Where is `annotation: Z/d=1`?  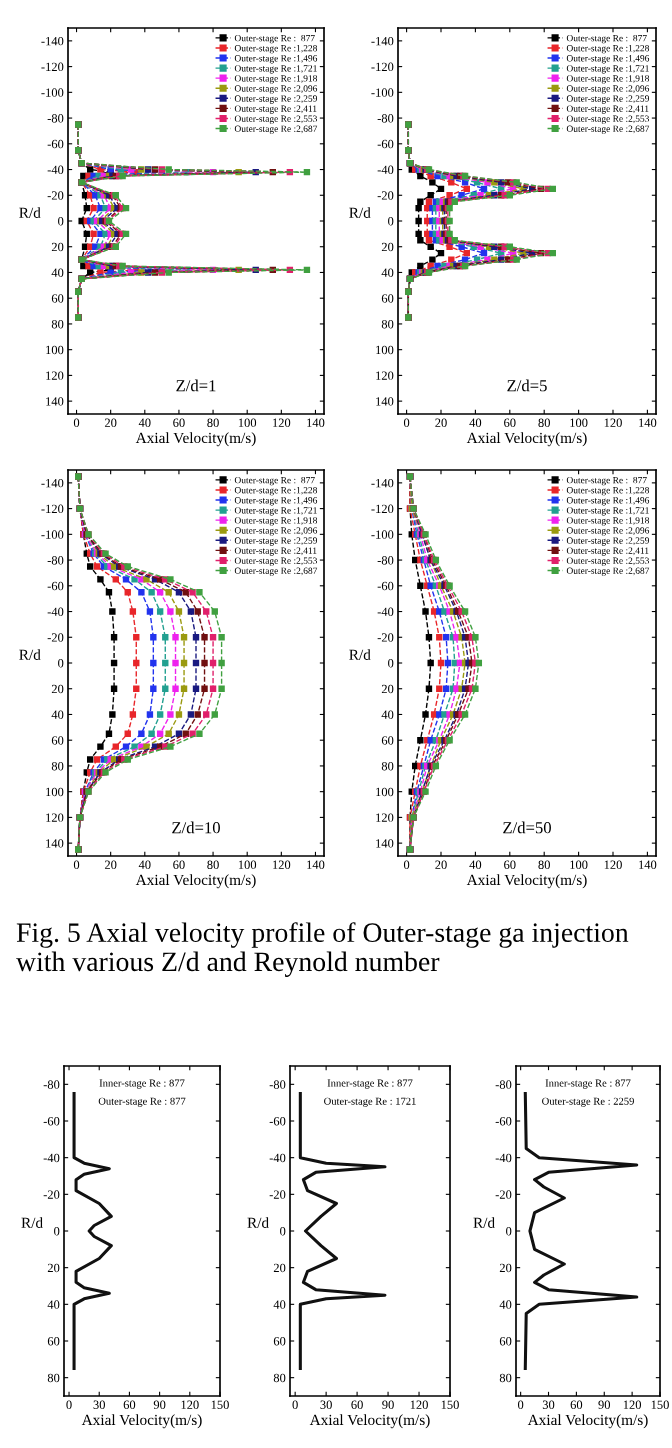
annotation: Z/d=1 is located at coordinates (196, 385).